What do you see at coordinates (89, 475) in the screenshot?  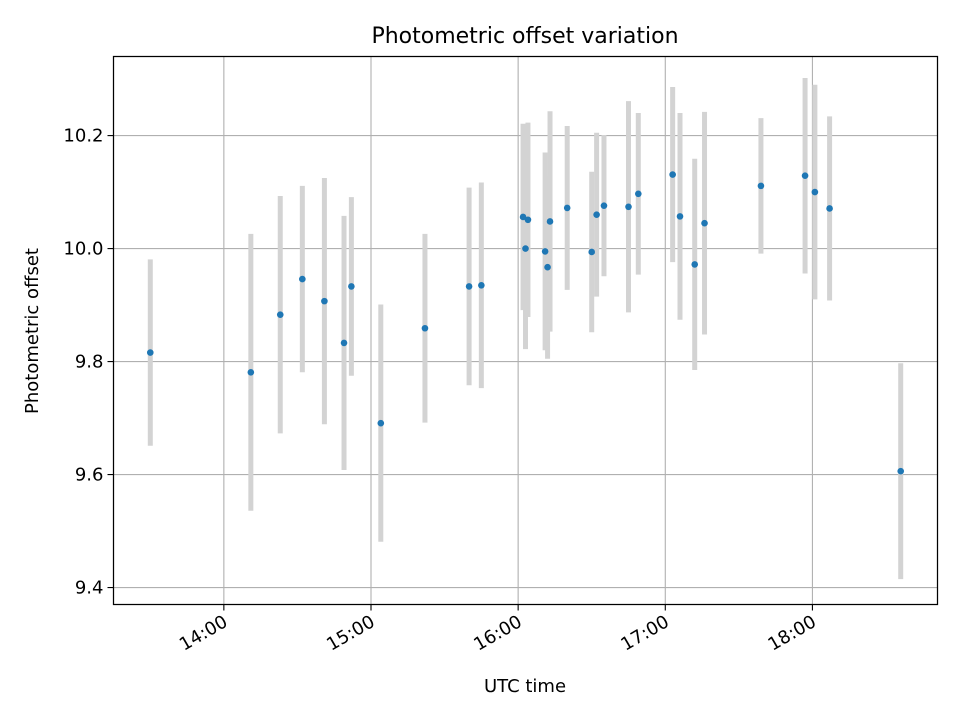 I see `y-tick-label: 9.6` at bounding box center [89, 475].